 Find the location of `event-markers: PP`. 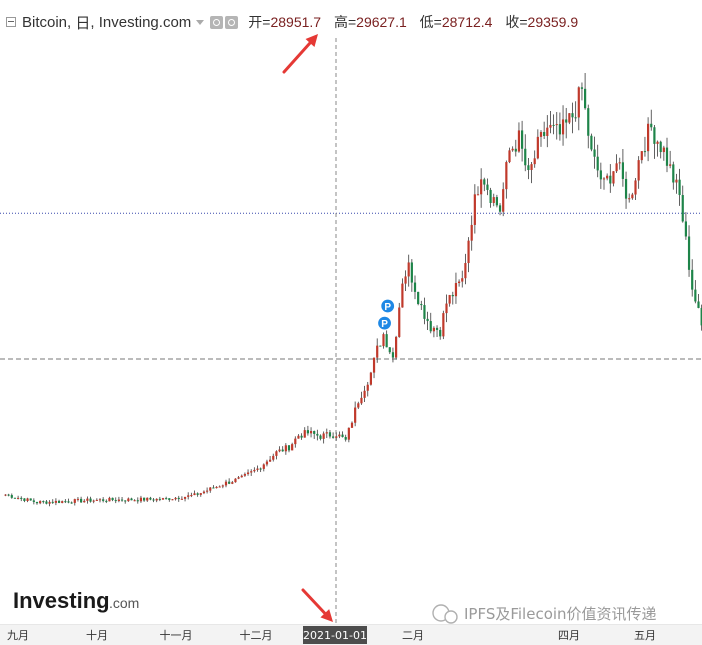

event-markers: PP is located at coordinates (386, 314).